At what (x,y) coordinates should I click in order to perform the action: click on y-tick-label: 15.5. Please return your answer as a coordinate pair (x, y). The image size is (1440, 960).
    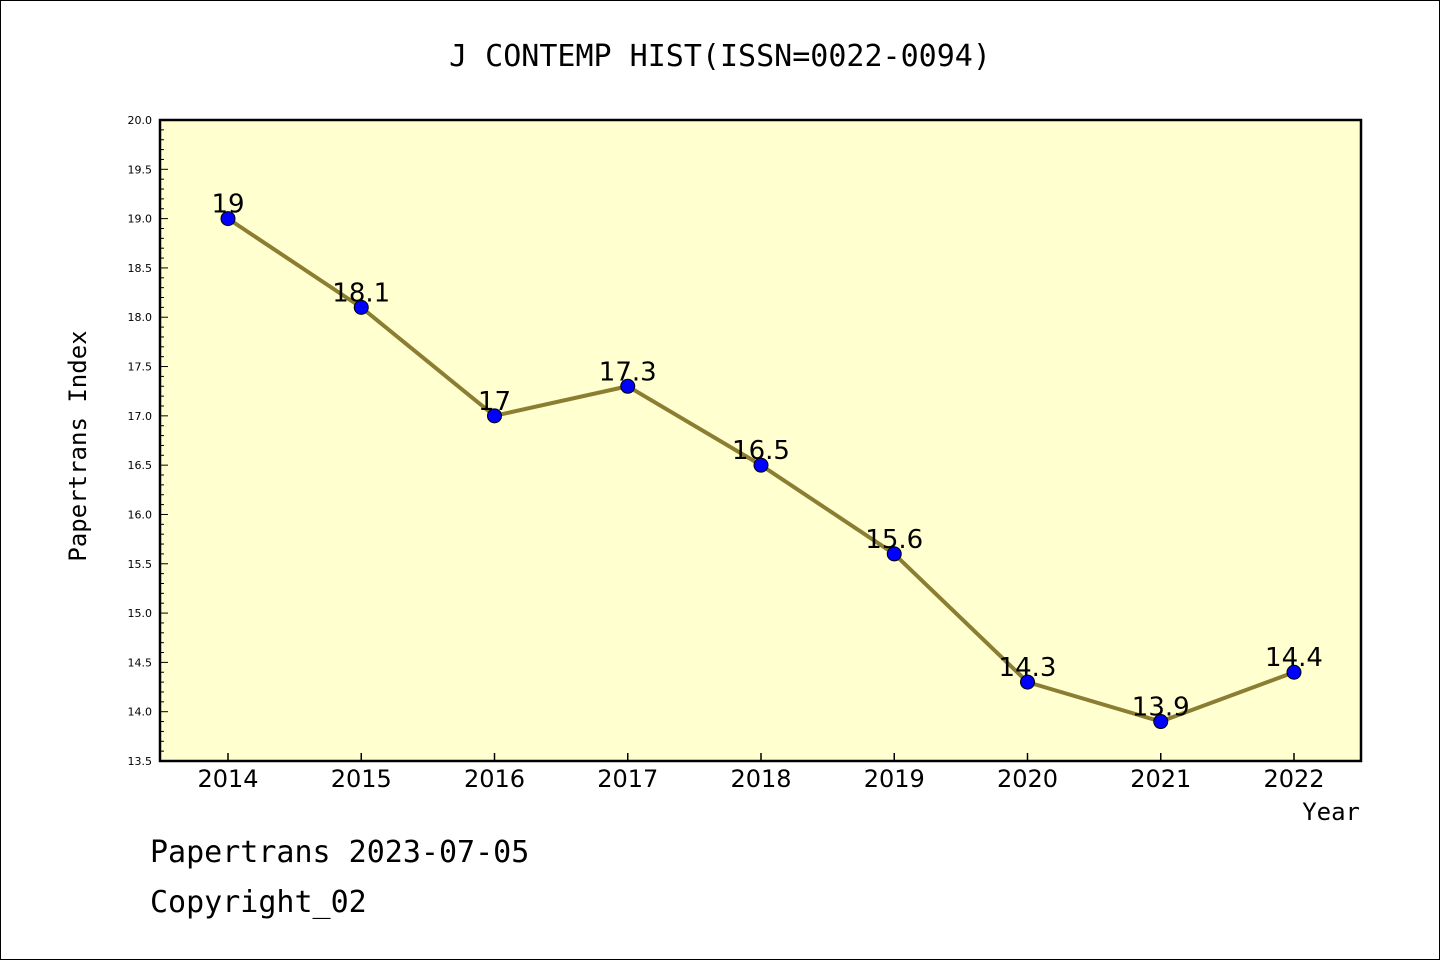
    Looking at the image, I should click on (140, 564).